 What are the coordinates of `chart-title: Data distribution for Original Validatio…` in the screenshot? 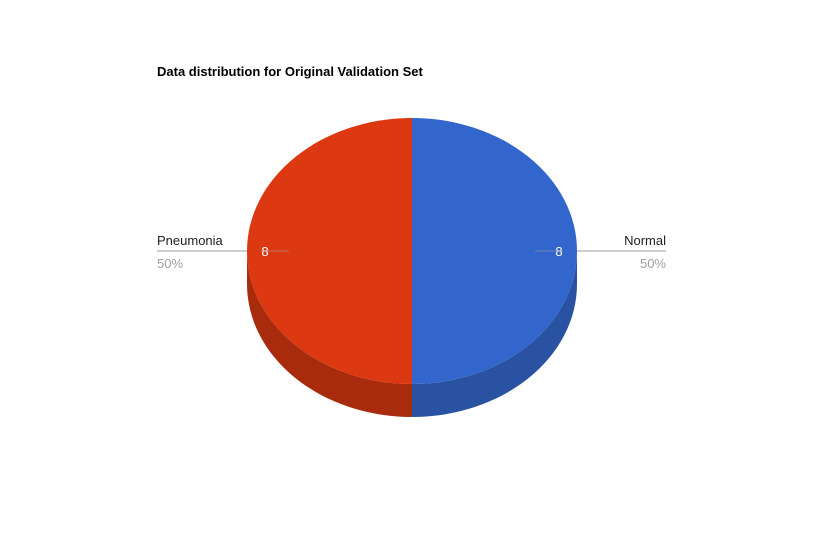 It's located at (290, 71).